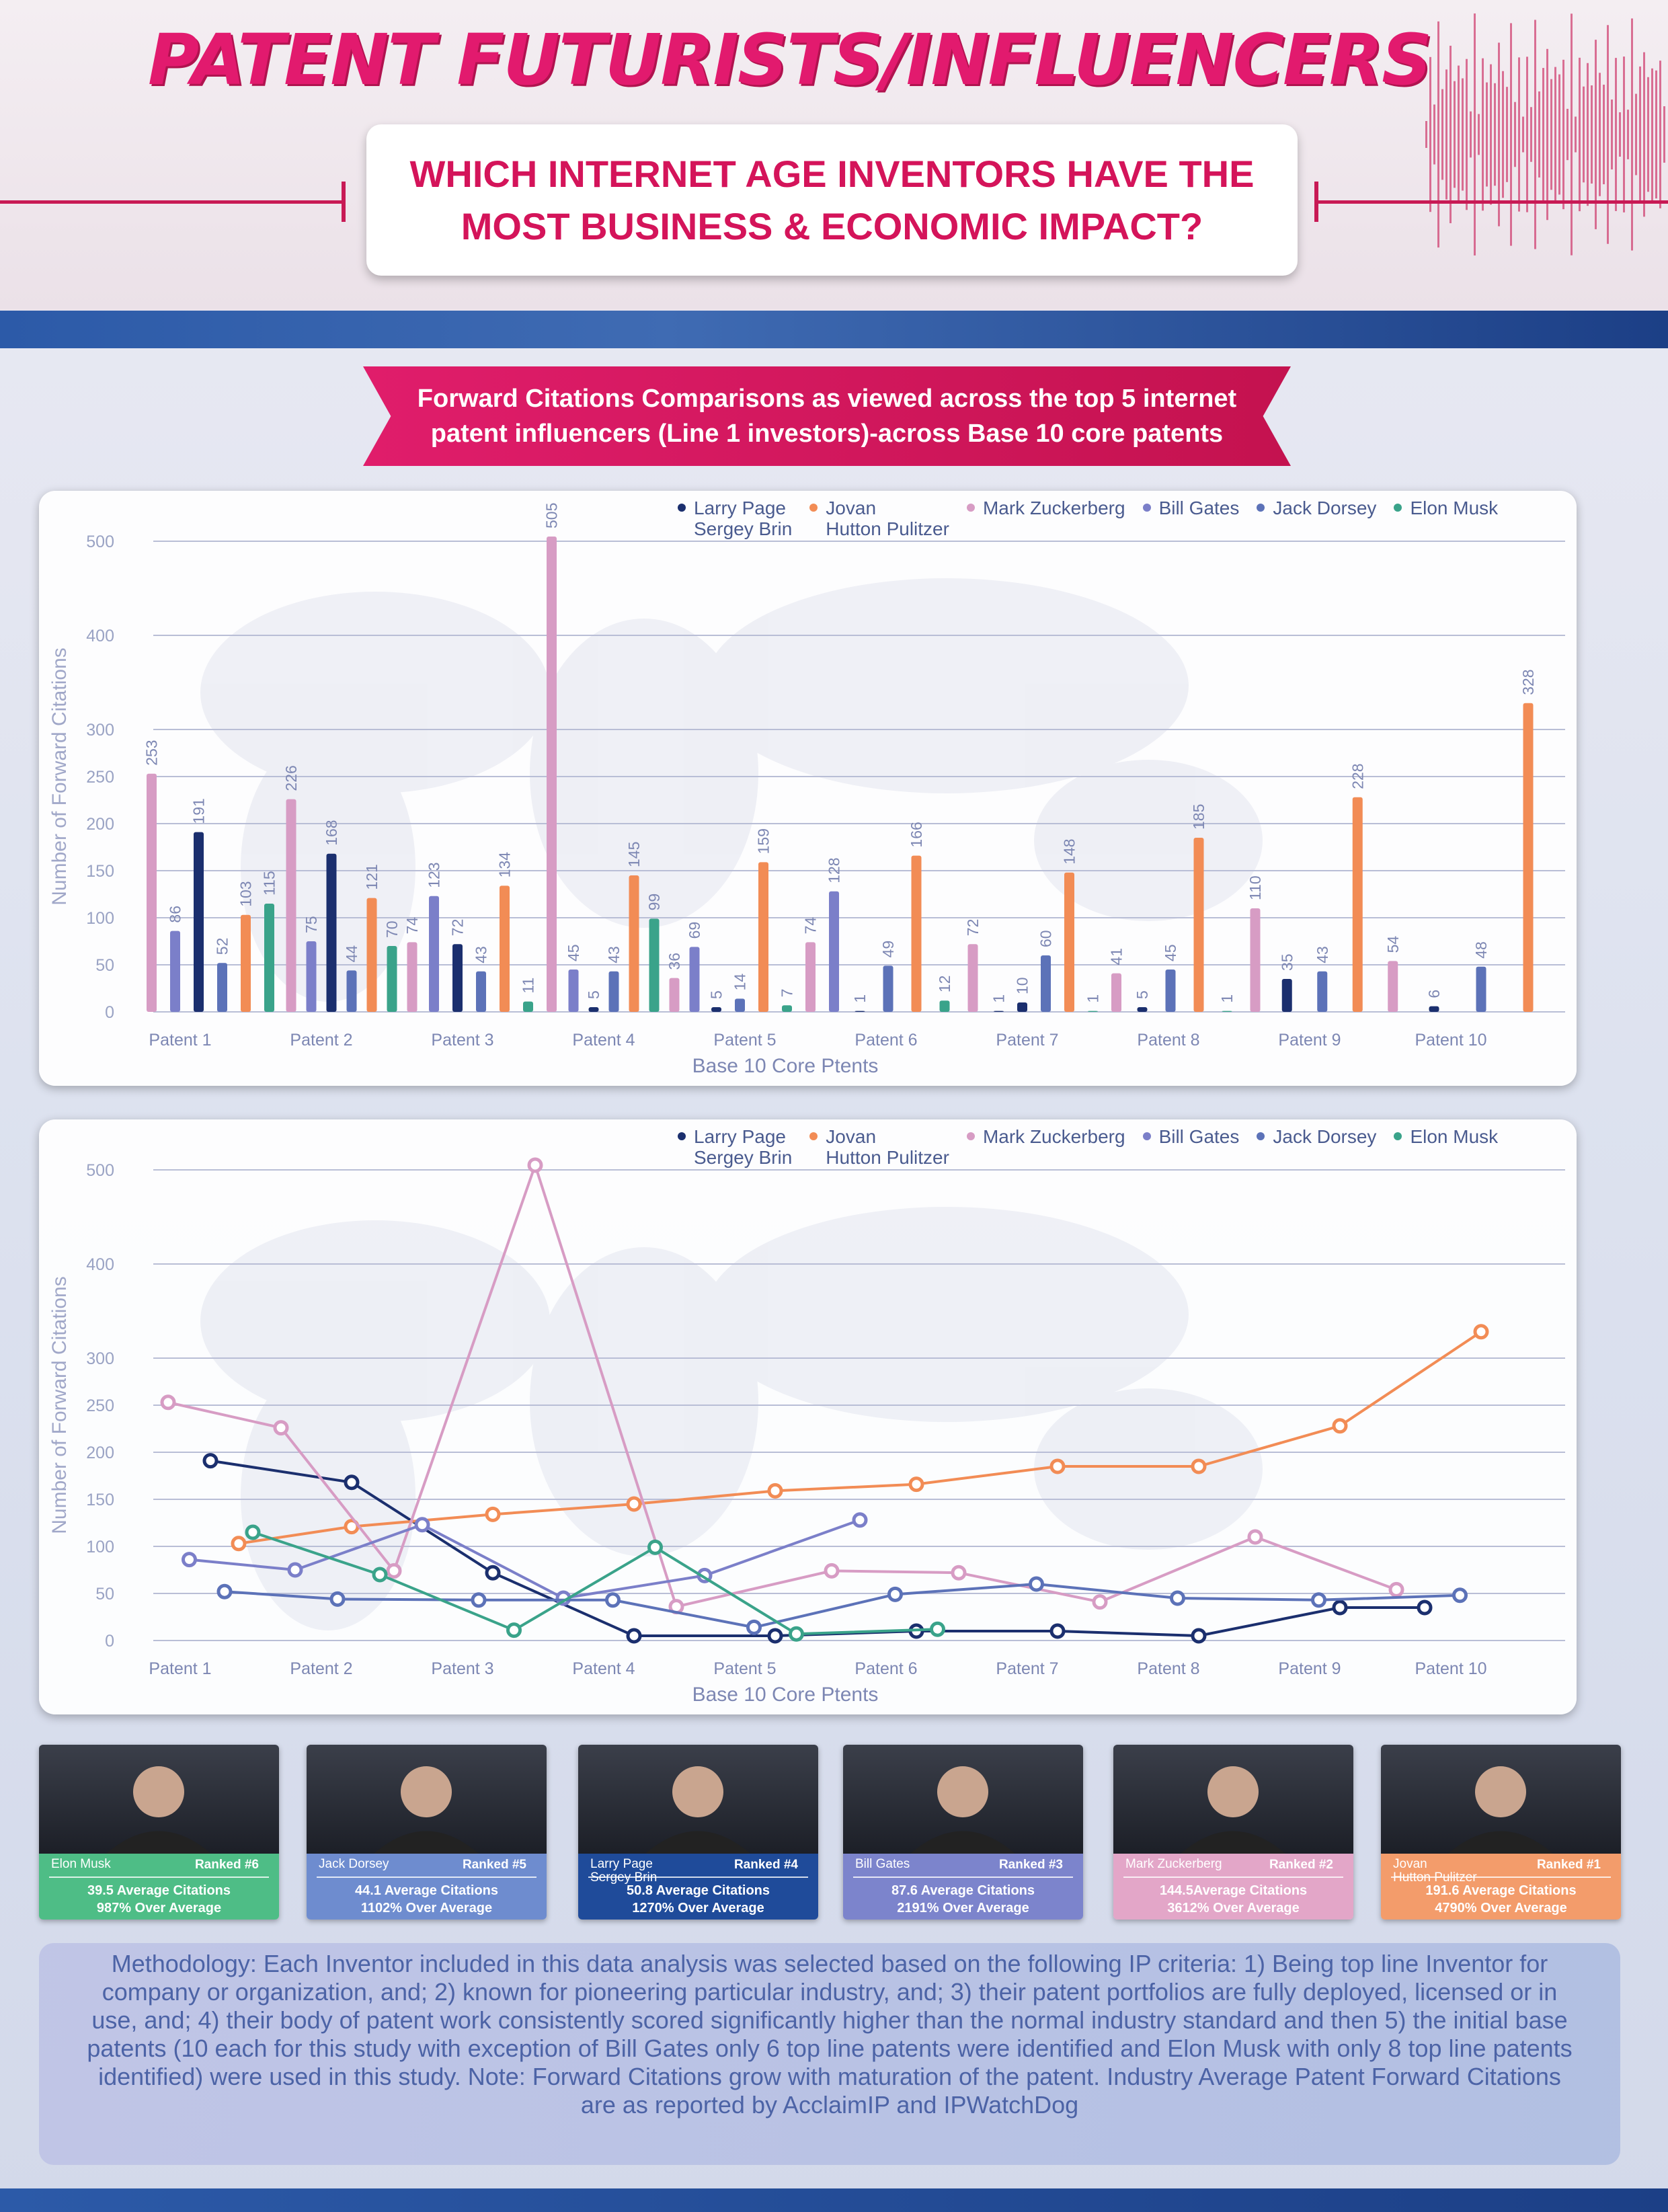 This screenshot has height=2212, width=1668. I want to click on bar-data-label: 72, so click(973, 928).